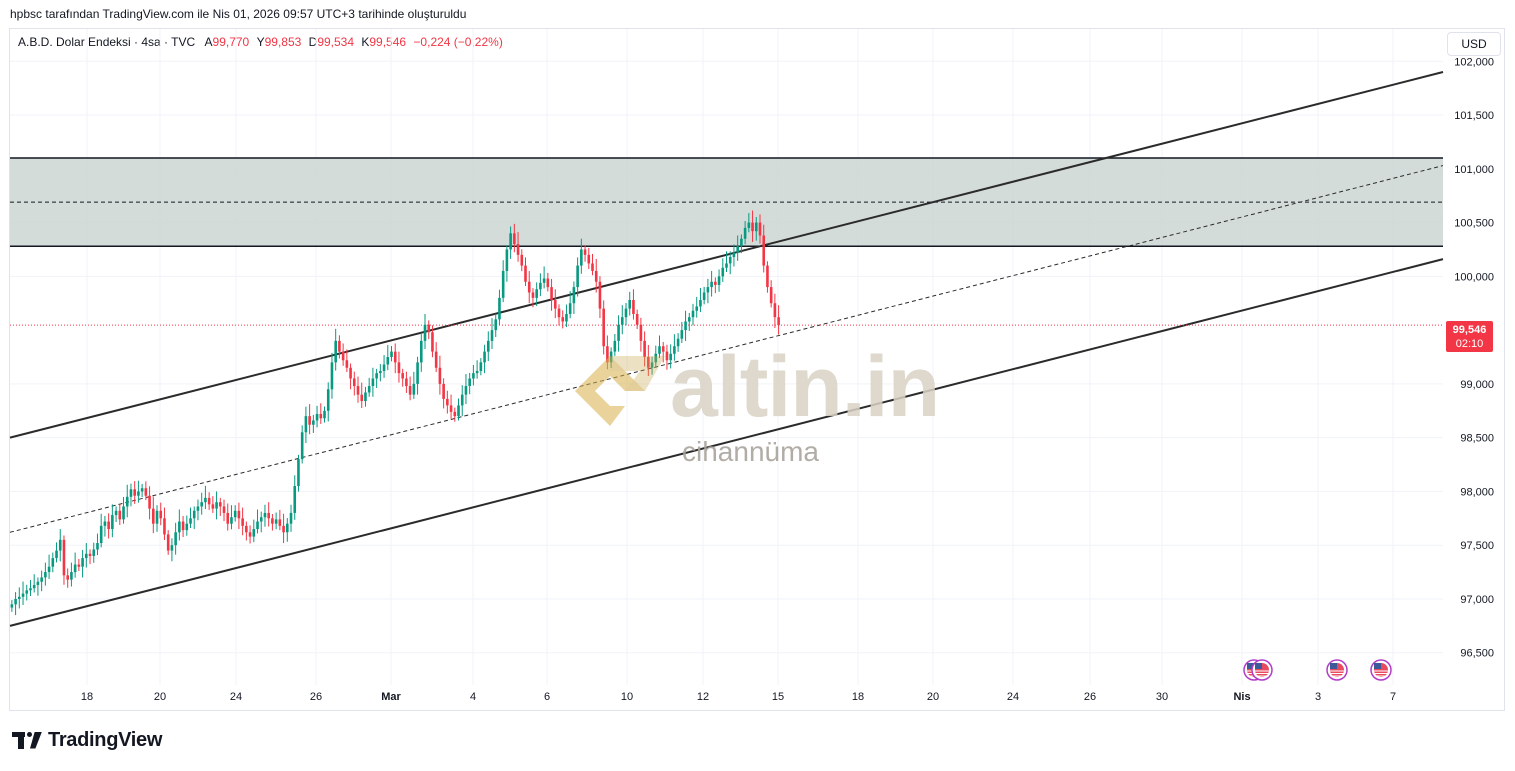  Describe the element at coordinates (1477, 492) in the screenshot. I see `y-tick-label: 98,000` at that location.